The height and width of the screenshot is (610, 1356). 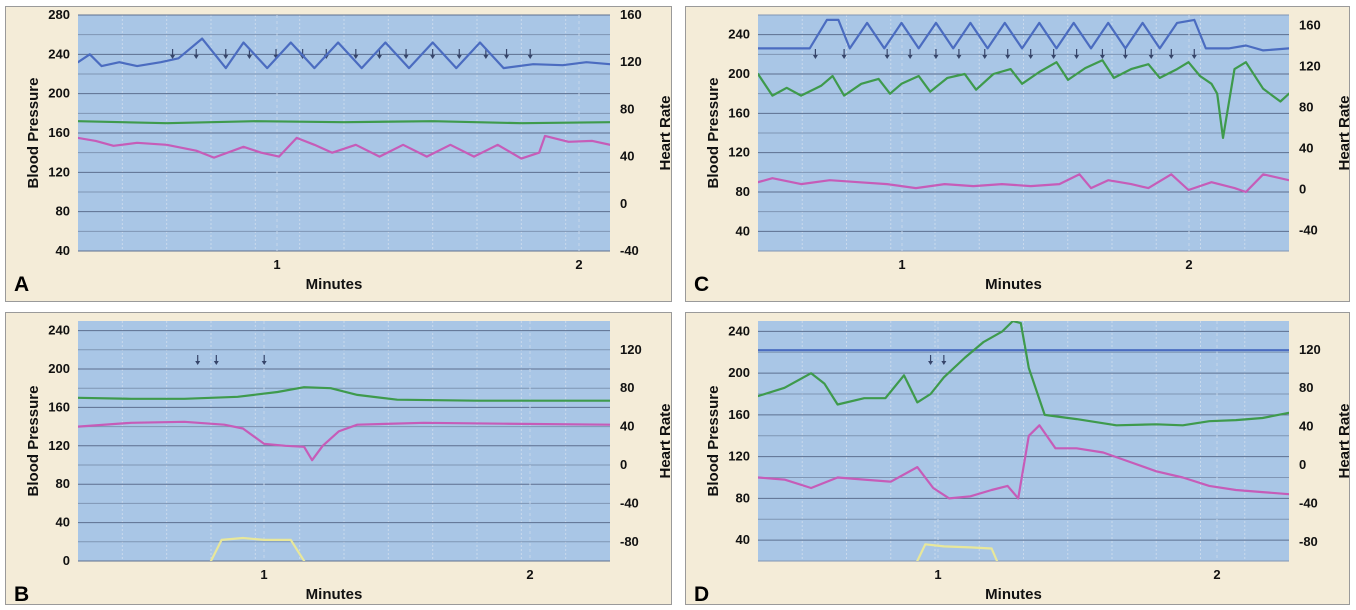 I want to click on panel-letter: C, so click(x=701, y=284).